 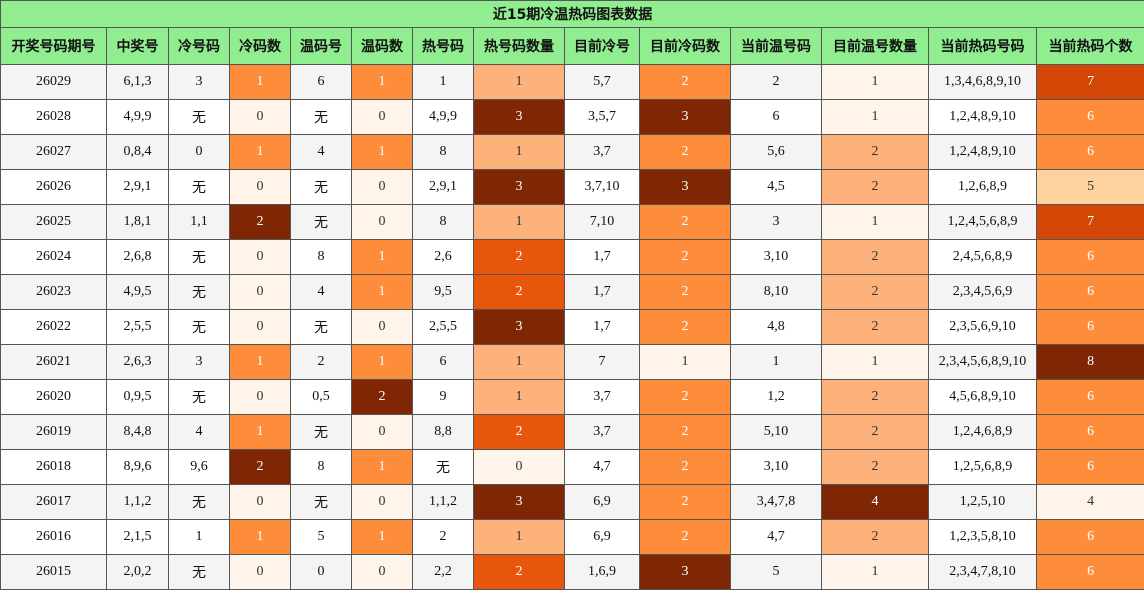 I want to click on hot-numbers-cell: 2,5,5, so click(x=443, y=327).